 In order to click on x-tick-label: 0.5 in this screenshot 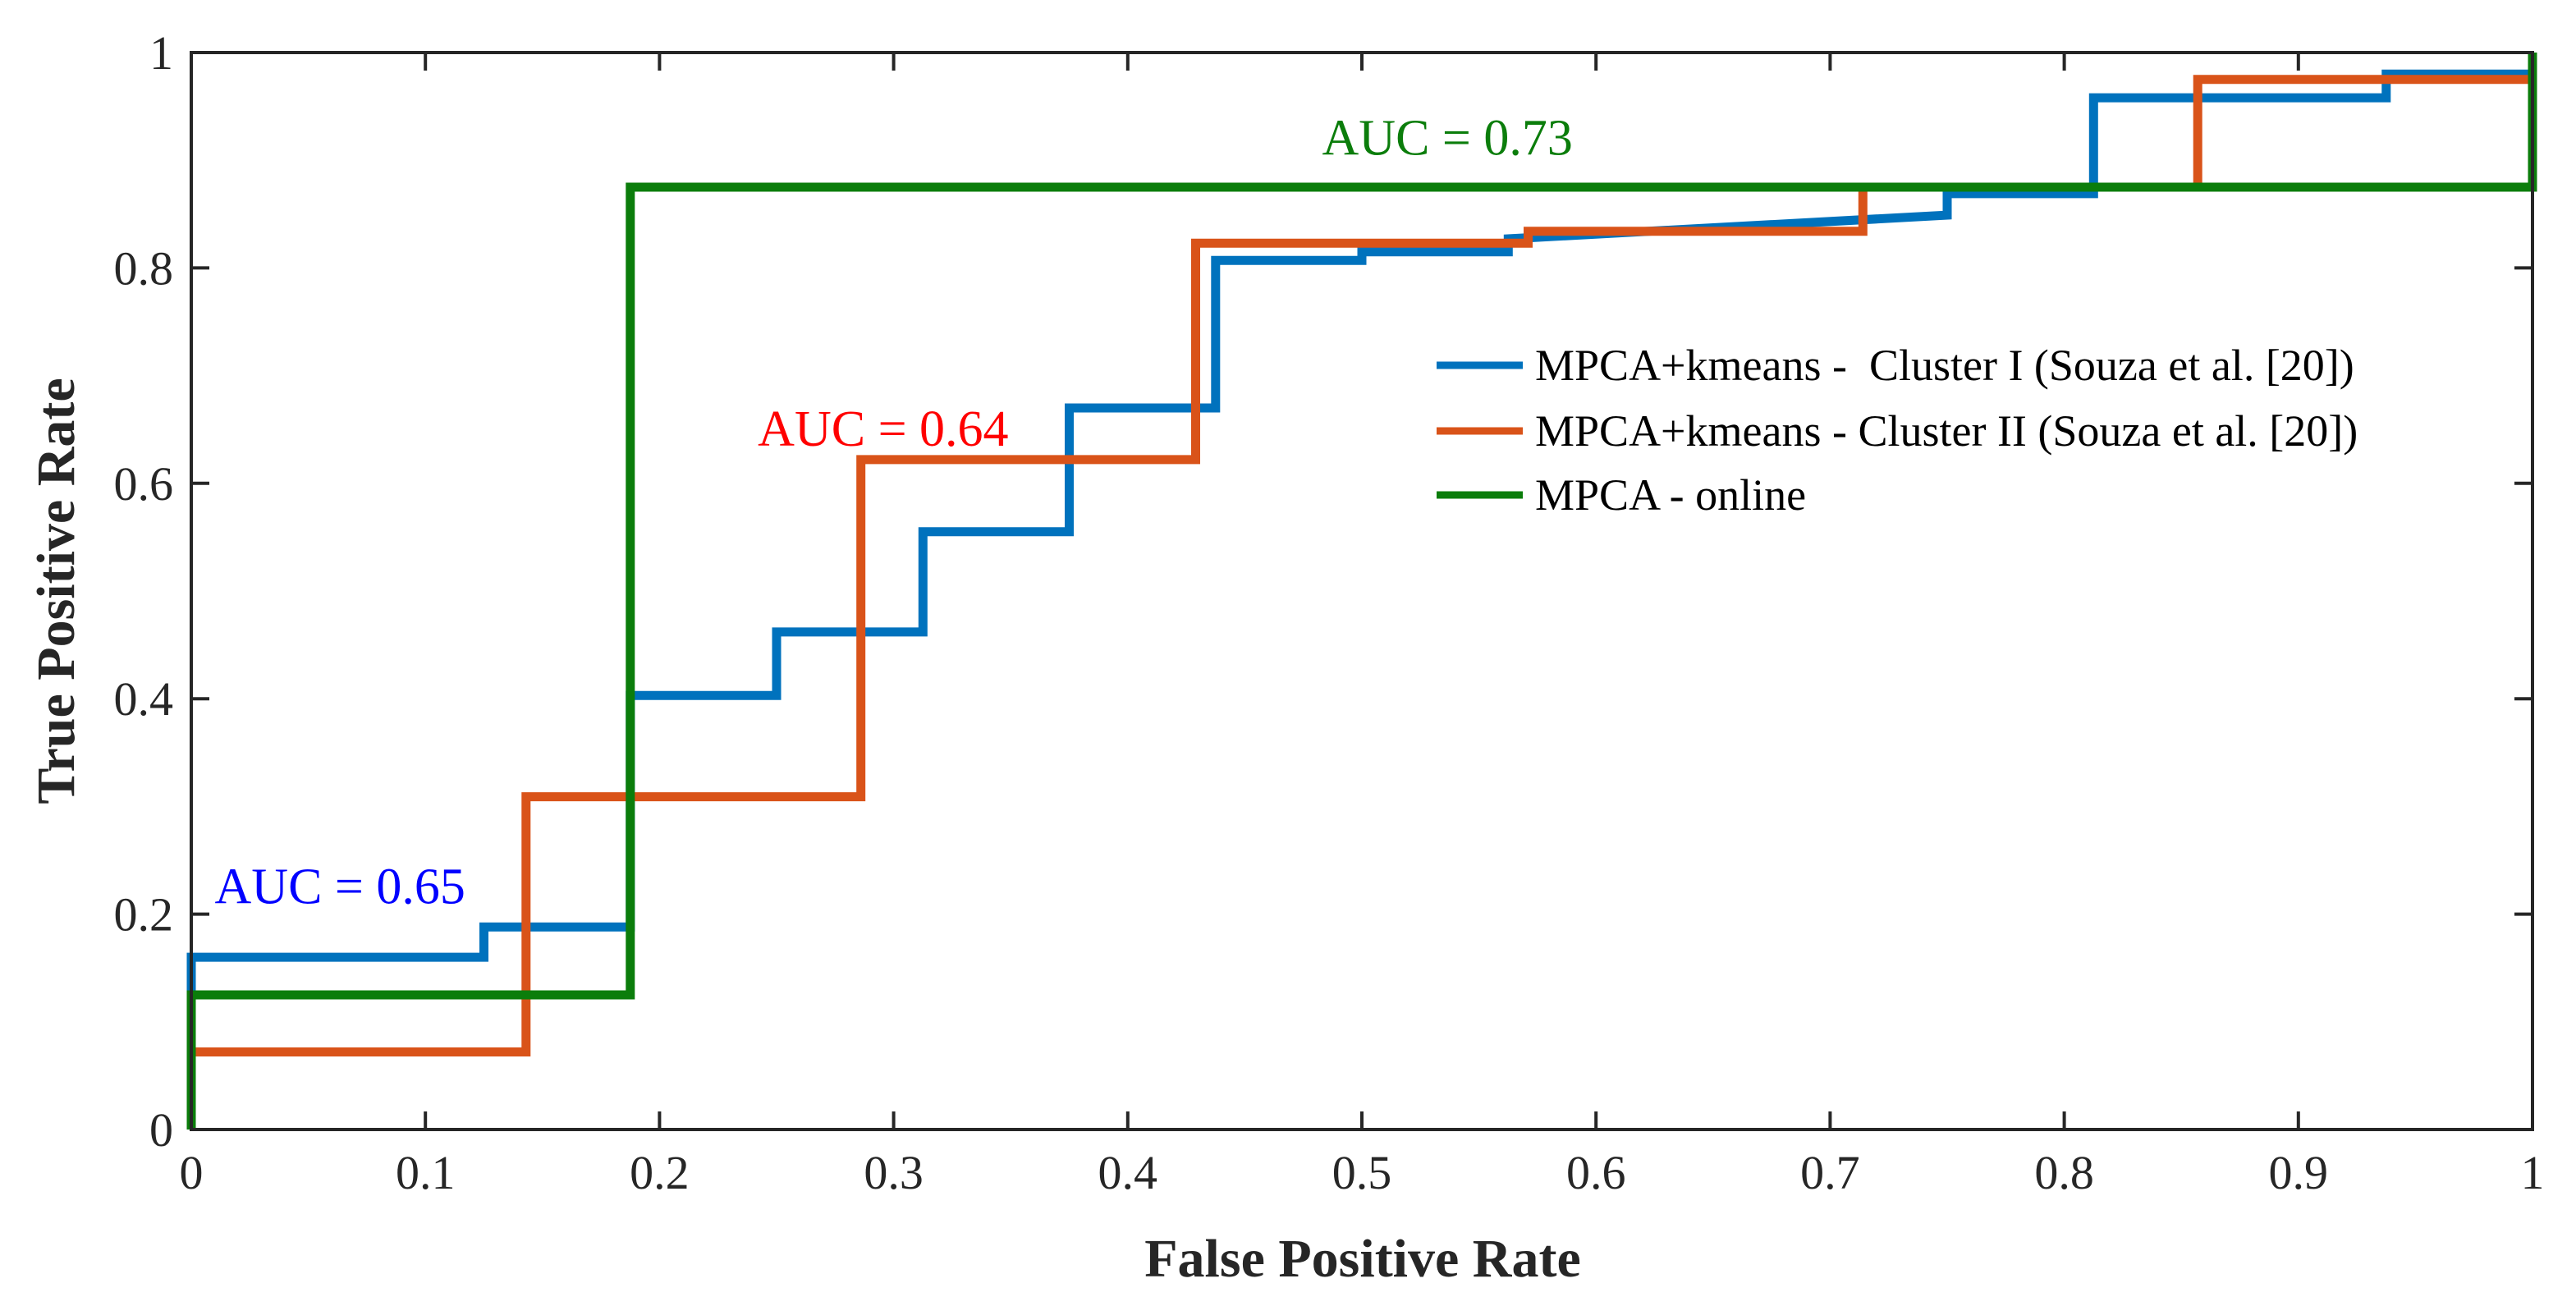, I will do `click(1362, 1172)`.